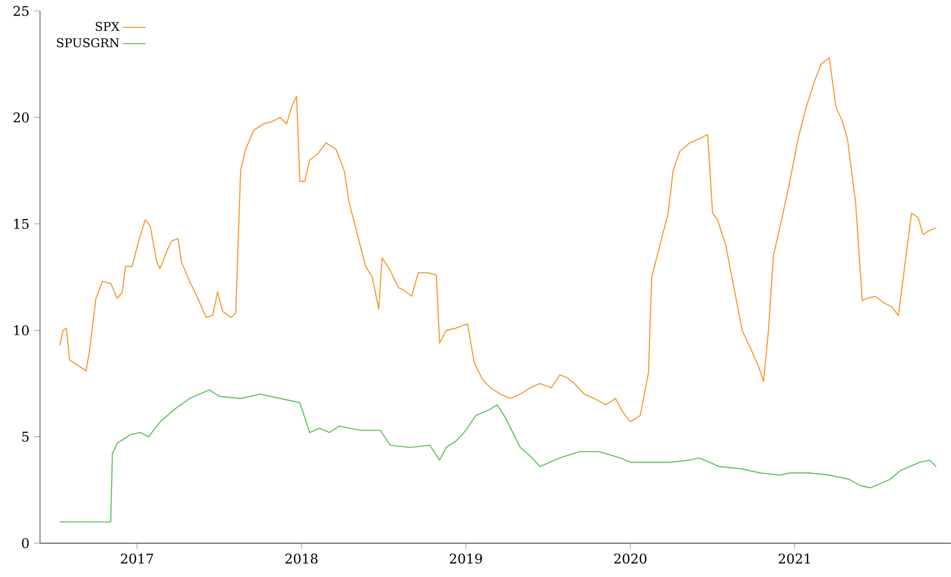  I want to click on y-tick-label: 15, so click(21, 223).